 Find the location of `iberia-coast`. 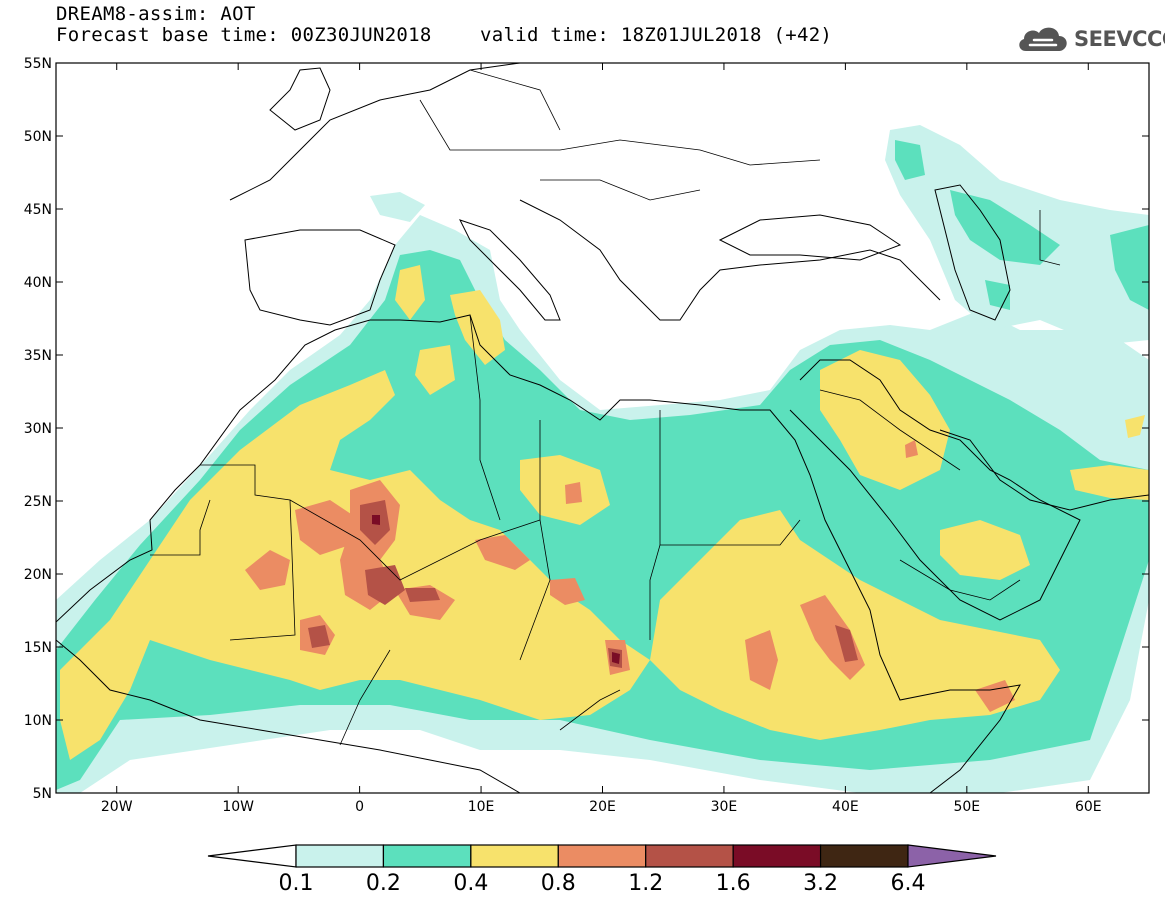

iberia-coast is located at coordinates (320, 277).